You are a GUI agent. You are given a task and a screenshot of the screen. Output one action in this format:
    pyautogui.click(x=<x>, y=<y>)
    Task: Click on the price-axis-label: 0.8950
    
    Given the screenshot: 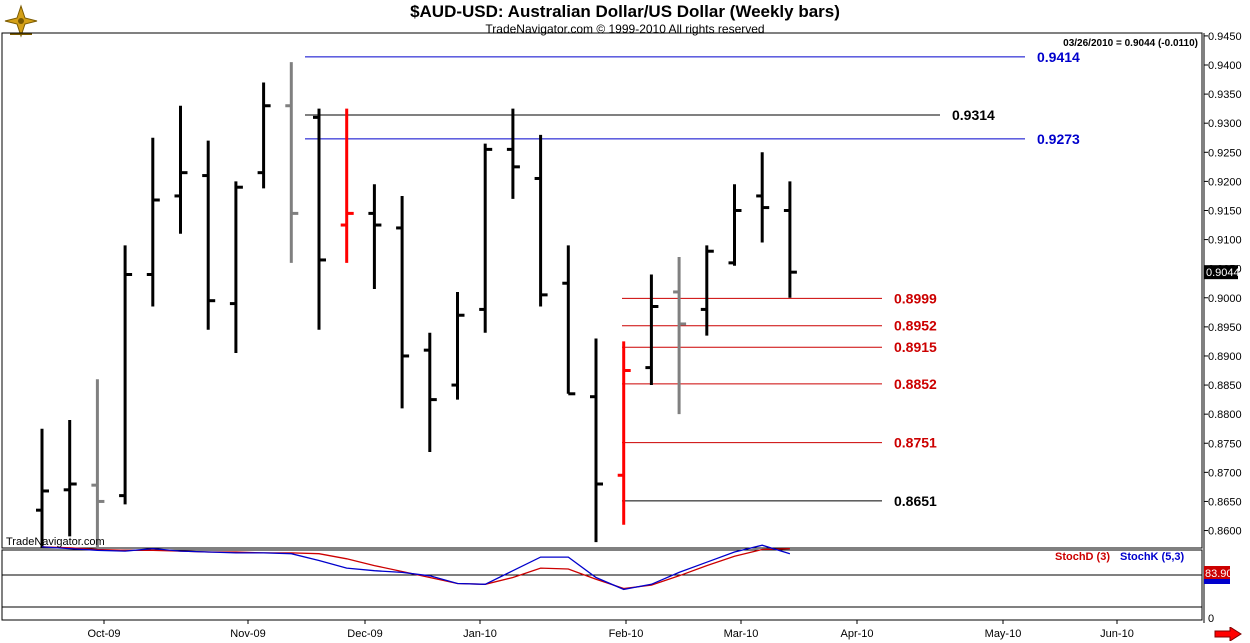 What is the action you would take?
    pyautogui.click(x=1225, y=328)
    